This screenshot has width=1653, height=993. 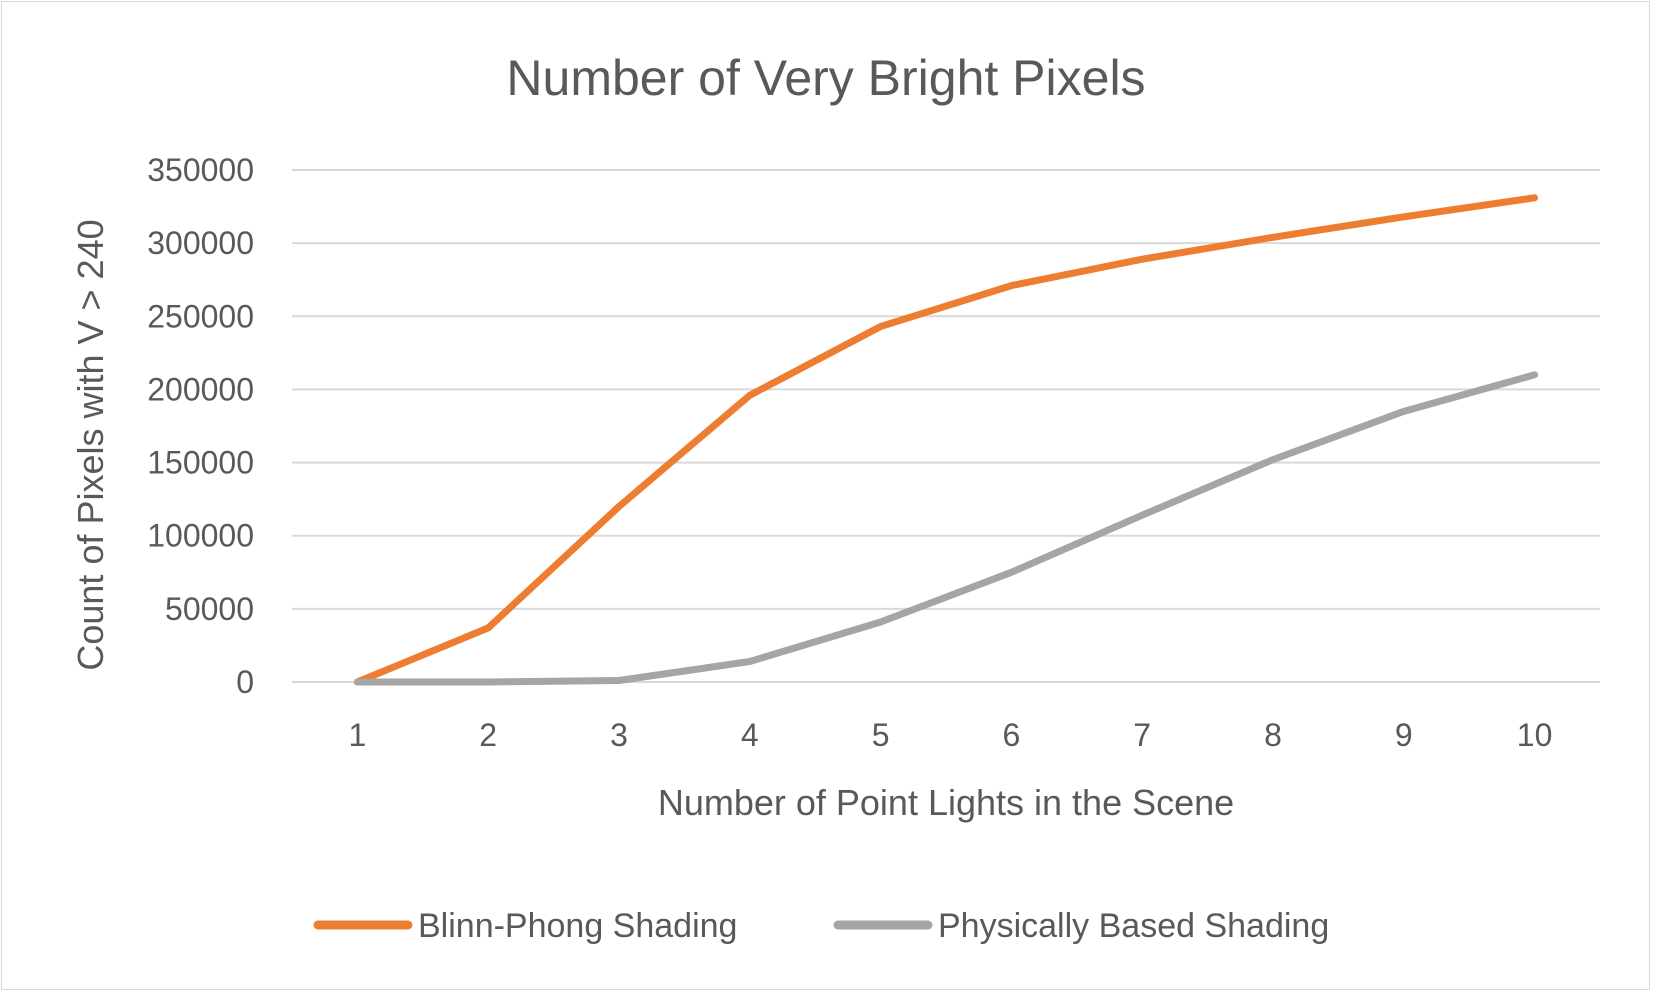 I want to click on x-axis-title: Number of Point Lights in the Scene, so click(x=946, y=802).